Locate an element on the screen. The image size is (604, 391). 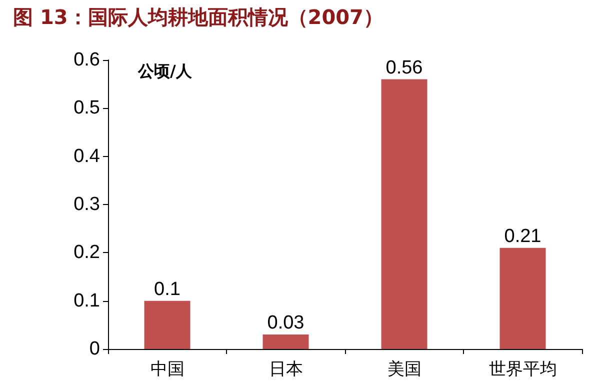
y-tick-label: 0.2 is located at coordinates (87, 253).